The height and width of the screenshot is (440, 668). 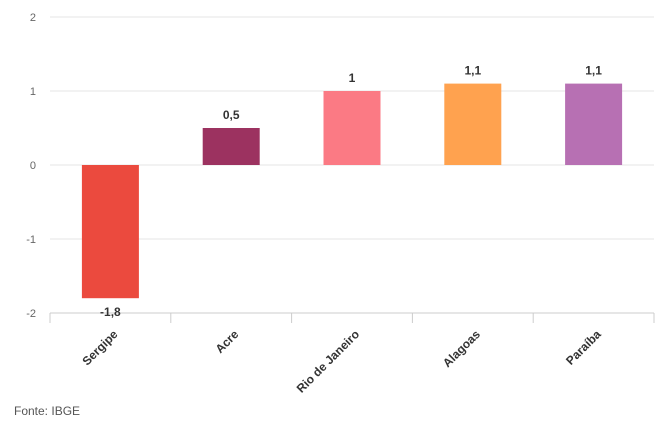 I want to click on x-tick-label: Sergipe, so click(x=99, y=347).